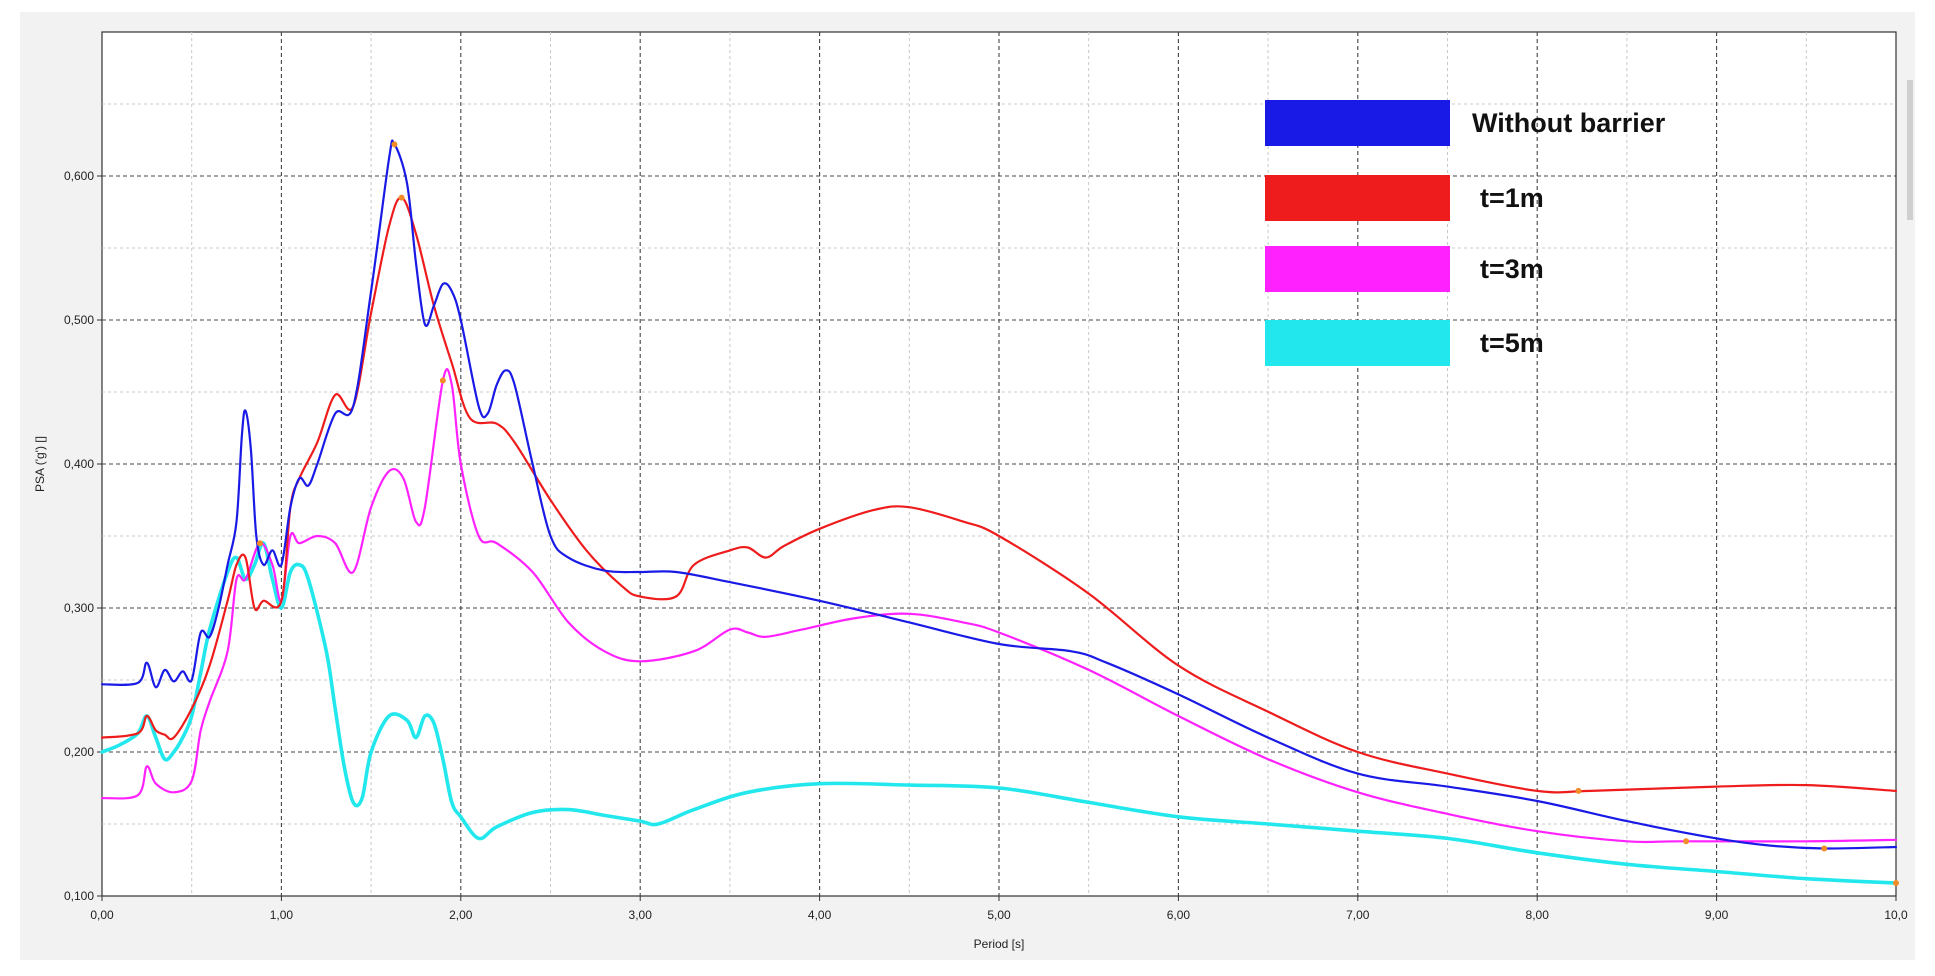 This screenshot has width=1935, height=976. What do you see at coordinates (641, 915) in the screenshot?
I see `x-tick-label: 3,00` at bounding box center [641, 915].